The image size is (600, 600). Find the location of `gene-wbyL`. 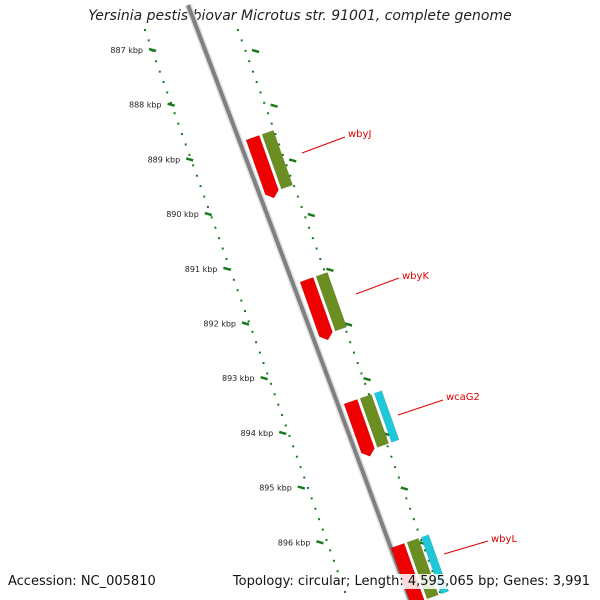

gene-wbyL is located at coordinates (420, 567).